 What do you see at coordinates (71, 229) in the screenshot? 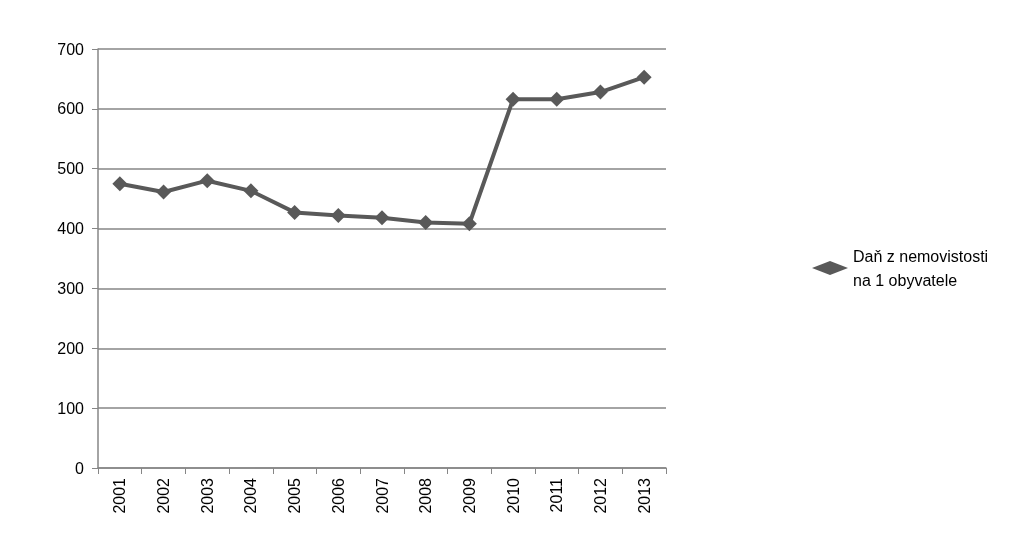
I see `y-tick-label: 400` at bounding box center [71, 229].